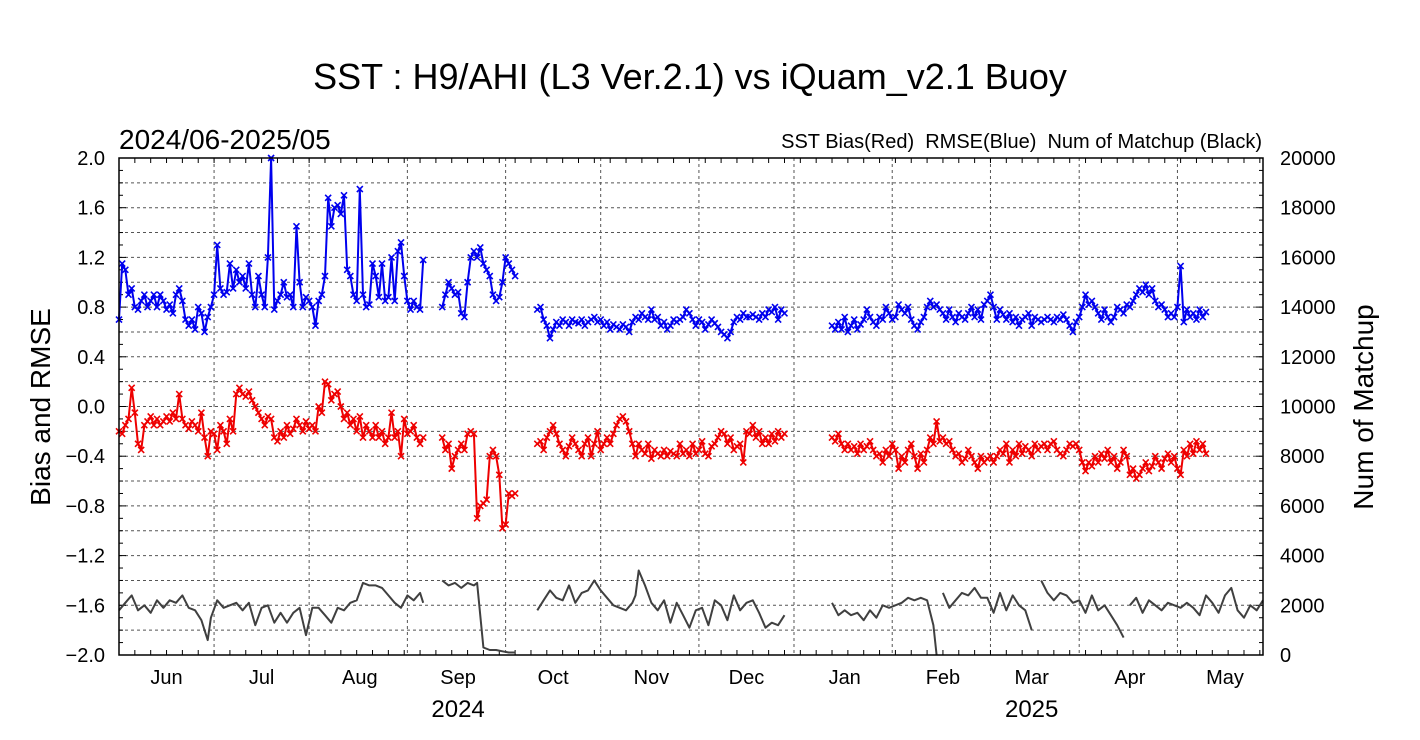  What do you see at coordinates (166, 678) in the screenshot?
I see `x-tick-label: Jun` at bounding box center [166, 678].